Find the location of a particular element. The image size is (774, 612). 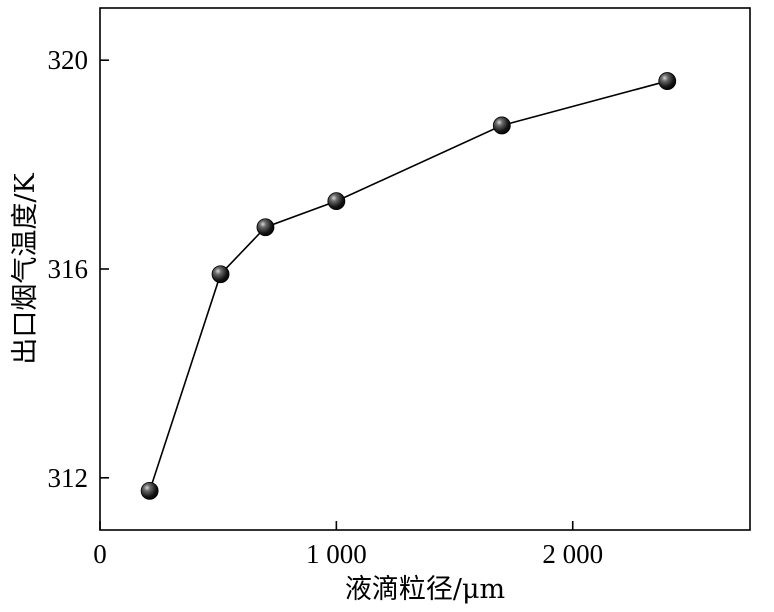

y-tick-label: 320 is located at coordinates (68, 60).